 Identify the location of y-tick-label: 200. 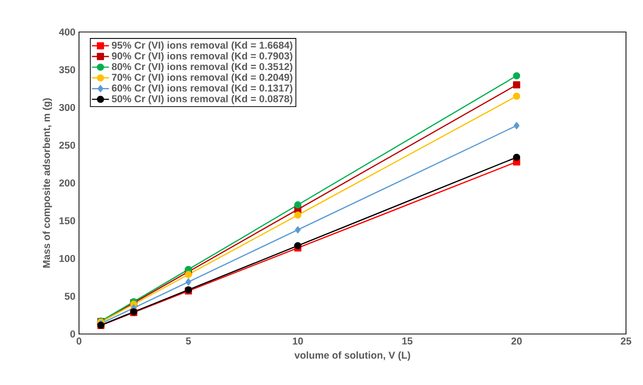
(67, 183).